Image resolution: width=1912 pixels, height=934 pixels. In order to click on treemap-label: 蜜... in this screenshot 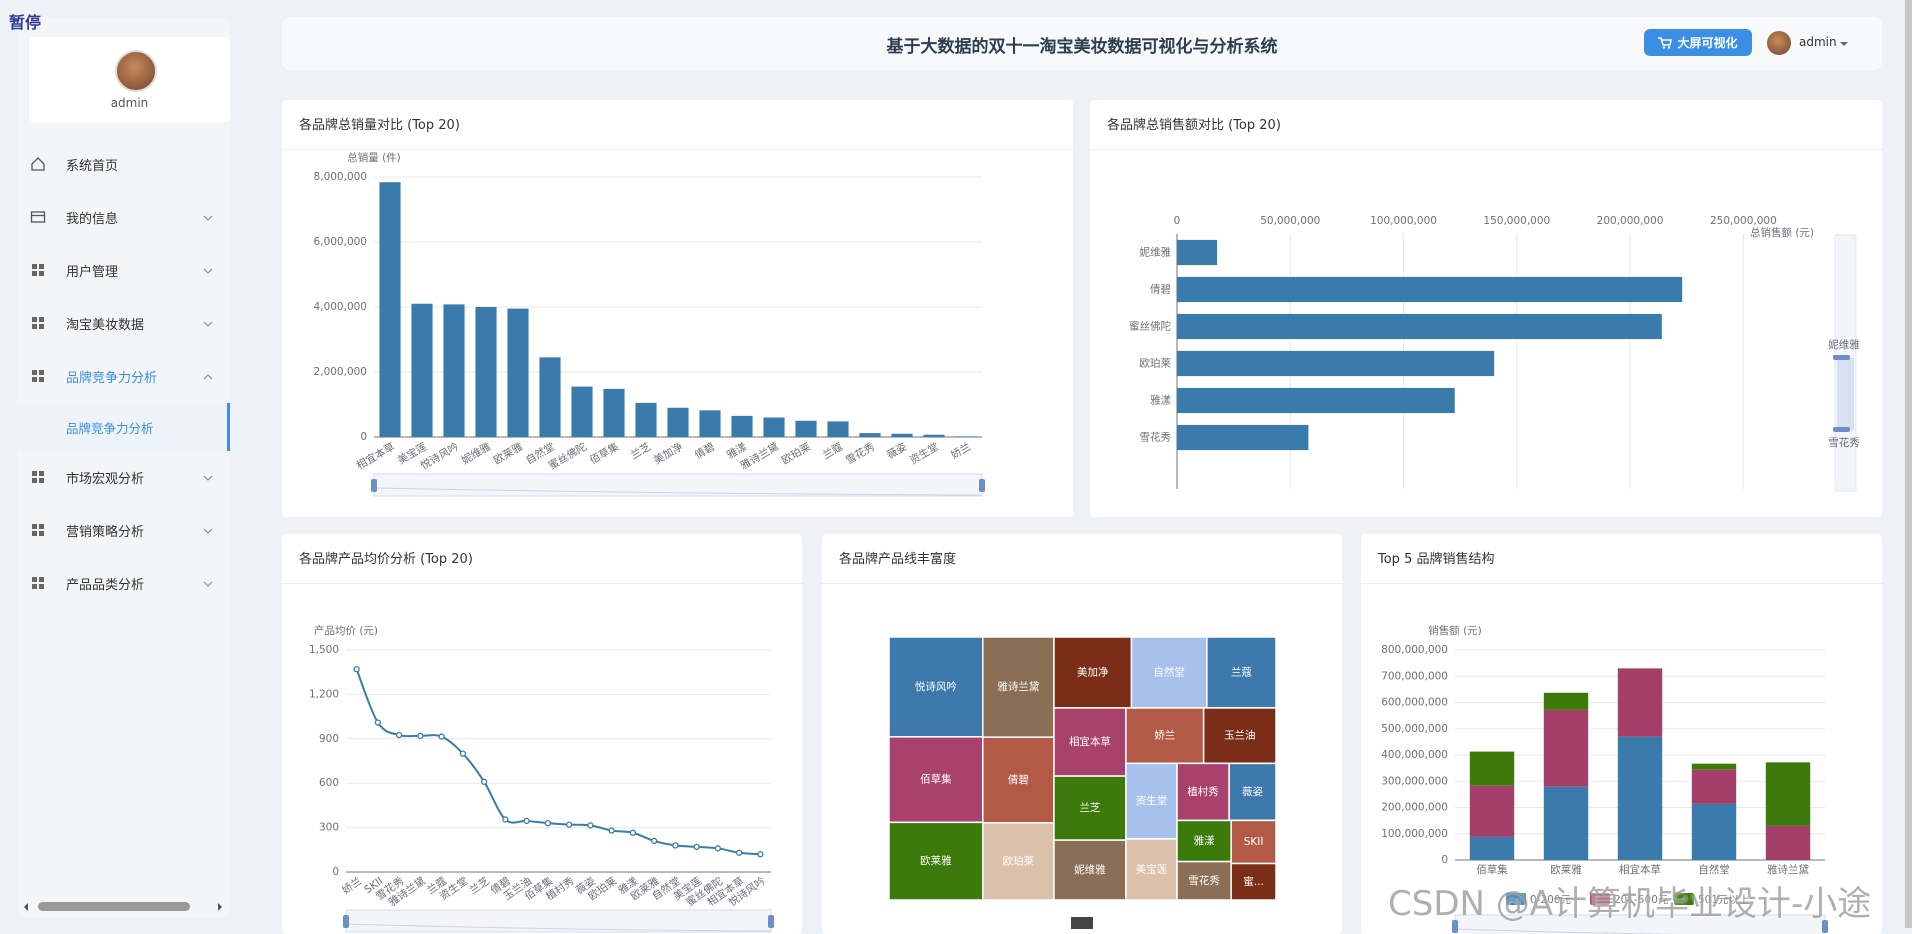, I will do `click(1253, 881)`.